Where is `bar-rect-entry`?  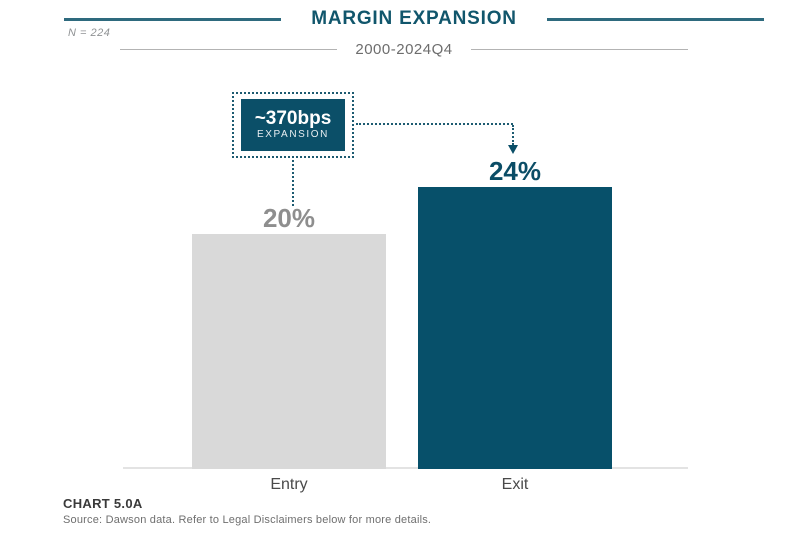 bar-rect-entry is located at coordinates (289, 351).